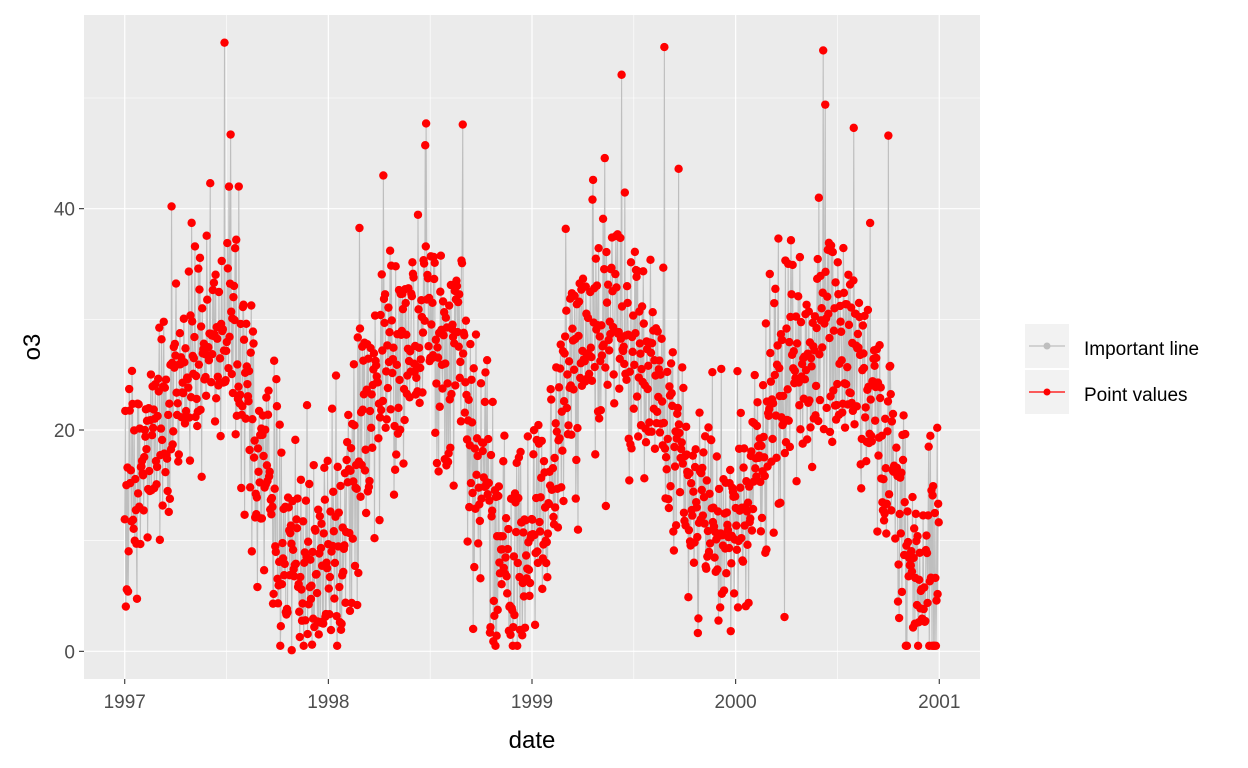 This screenshot has width=1248, height=768. Describe the element at coordinates (69, 431) in the screenshot. I see `y-axis: 0 20 40` at that location.